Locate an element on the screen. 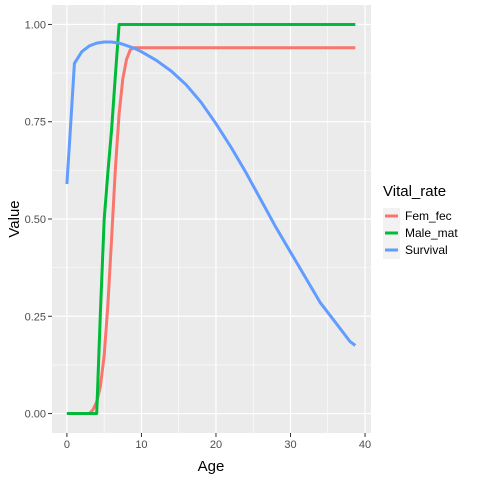  legend-label-male-mat: Male_mat is located at coordinates (431, 233).